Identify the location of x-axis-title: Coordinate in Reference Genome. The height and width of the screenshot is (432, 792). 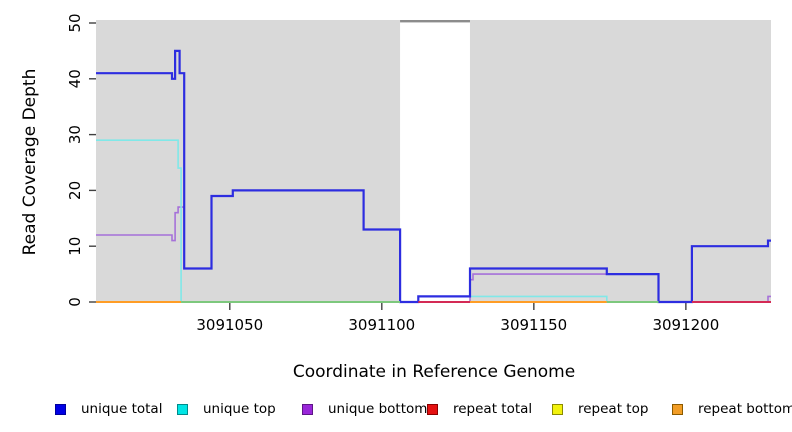
(434, 372).